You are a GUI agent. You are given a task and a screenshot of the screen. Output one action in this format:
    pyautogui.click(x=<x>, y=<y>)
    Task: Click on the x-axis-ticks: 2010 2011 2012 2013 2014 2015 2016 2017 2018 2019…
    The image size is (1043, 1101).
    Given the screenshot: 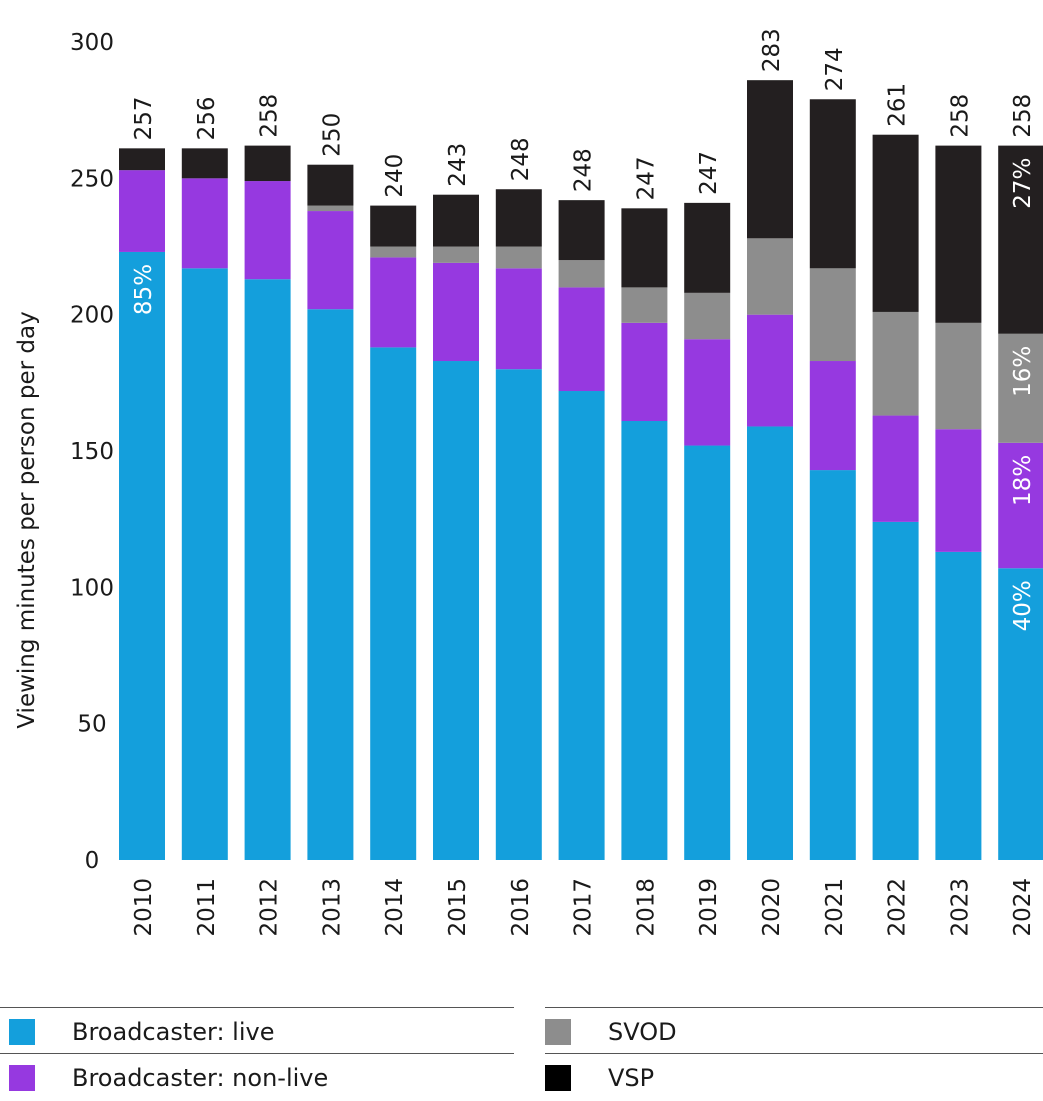 What is the action you would take?
    pyautogui.click(x=583, y=907)
    